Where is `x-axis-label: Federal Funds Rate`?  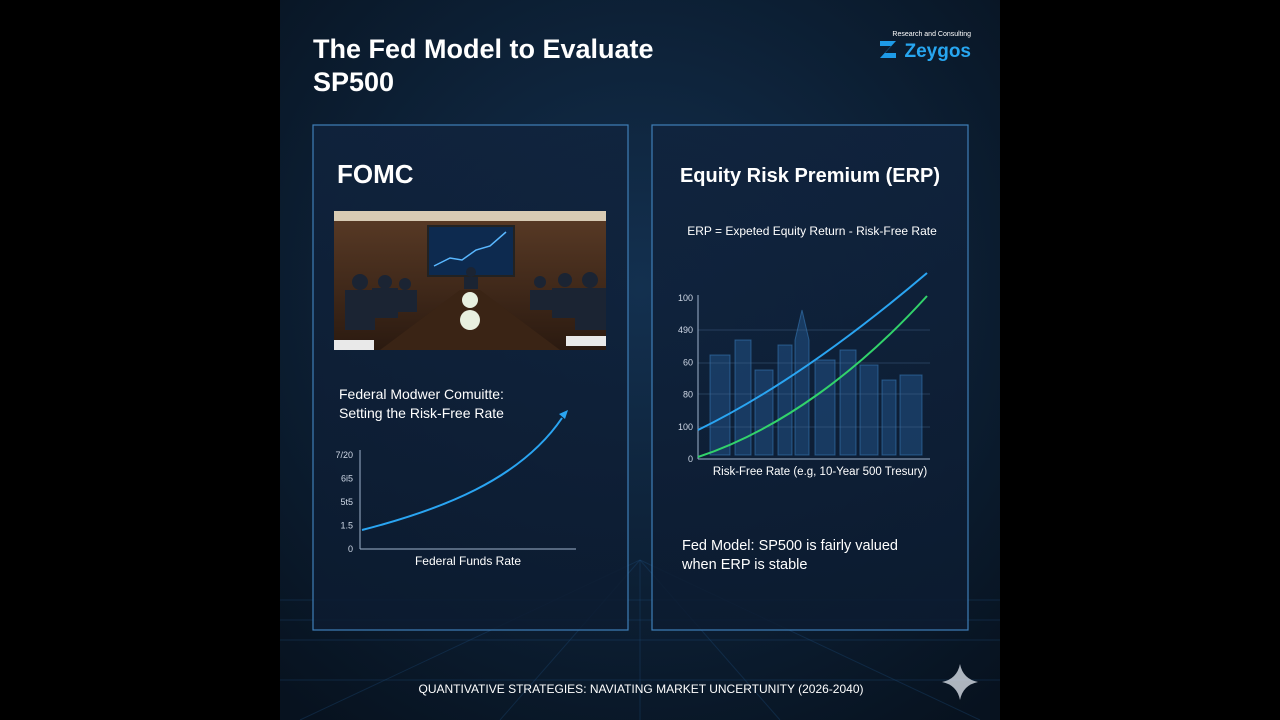 x-axis-label: Federal Funds Rate is located at coordinates (468, 561).